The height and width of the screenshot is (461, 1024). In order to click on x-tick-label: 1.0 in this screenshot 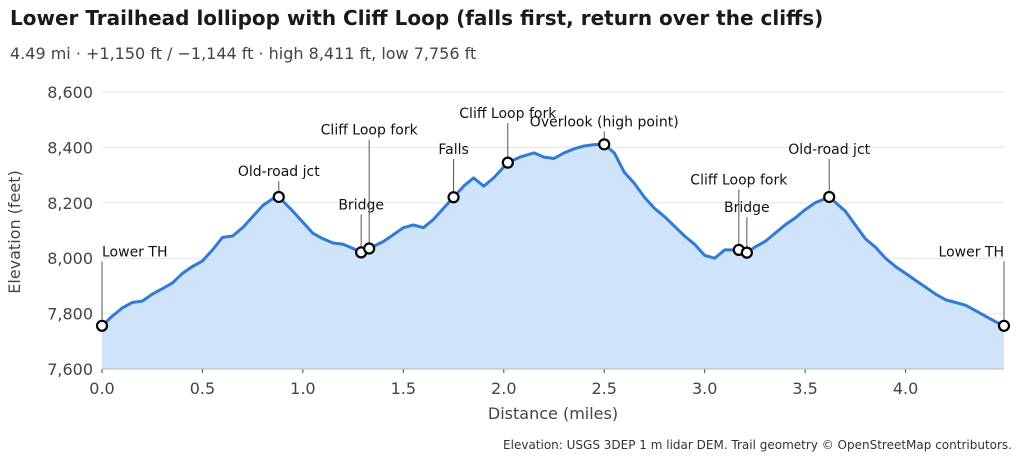, I will do `click(302, 388)`.